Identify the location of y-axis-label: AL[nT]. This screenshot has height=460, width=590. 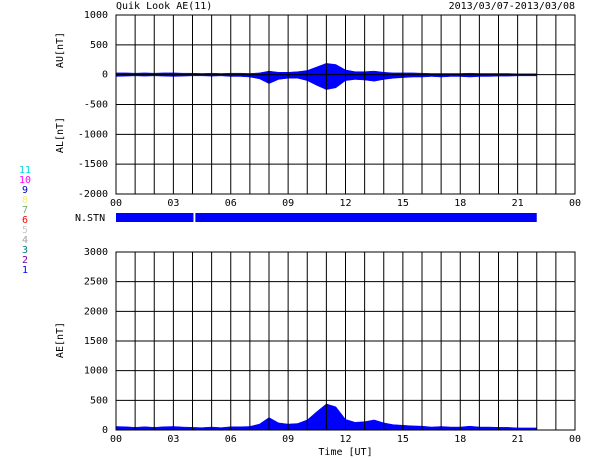
(60, 135).